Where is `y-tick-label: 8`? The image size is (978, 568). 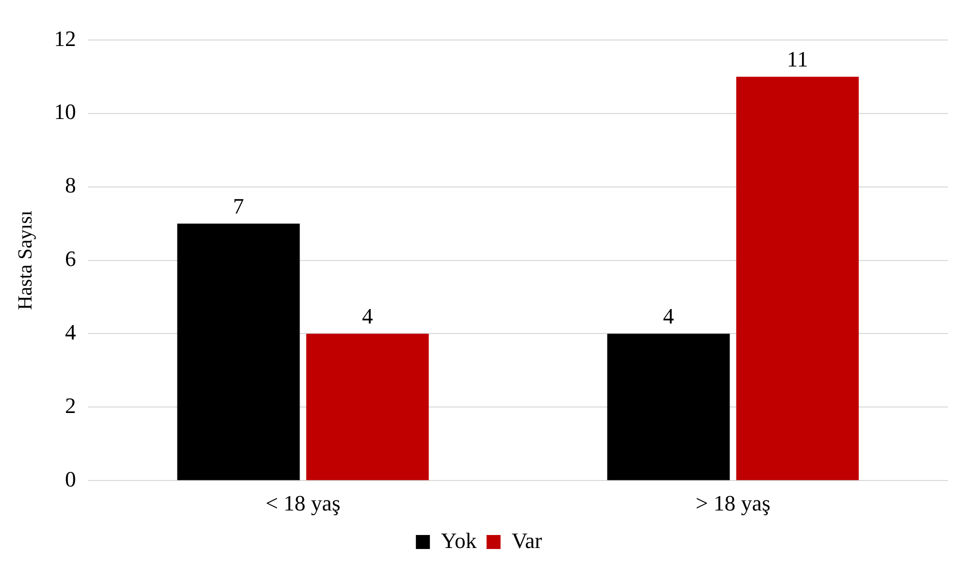 y-tick-label: 8 is located at coordinates (70, 185).